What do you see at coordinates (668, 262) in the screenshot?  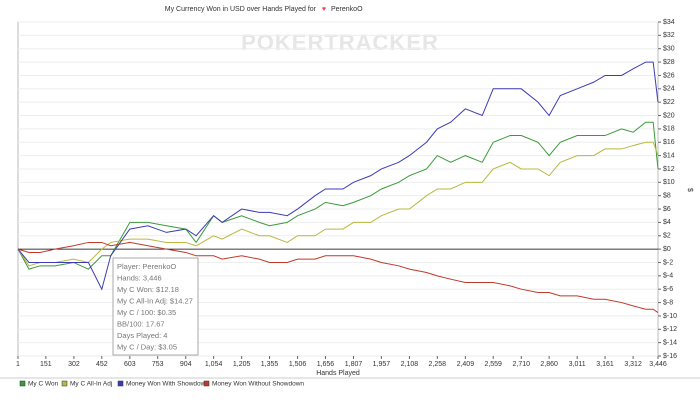 I see `y-tick-label: $-2` at bounding box center [668, 262].